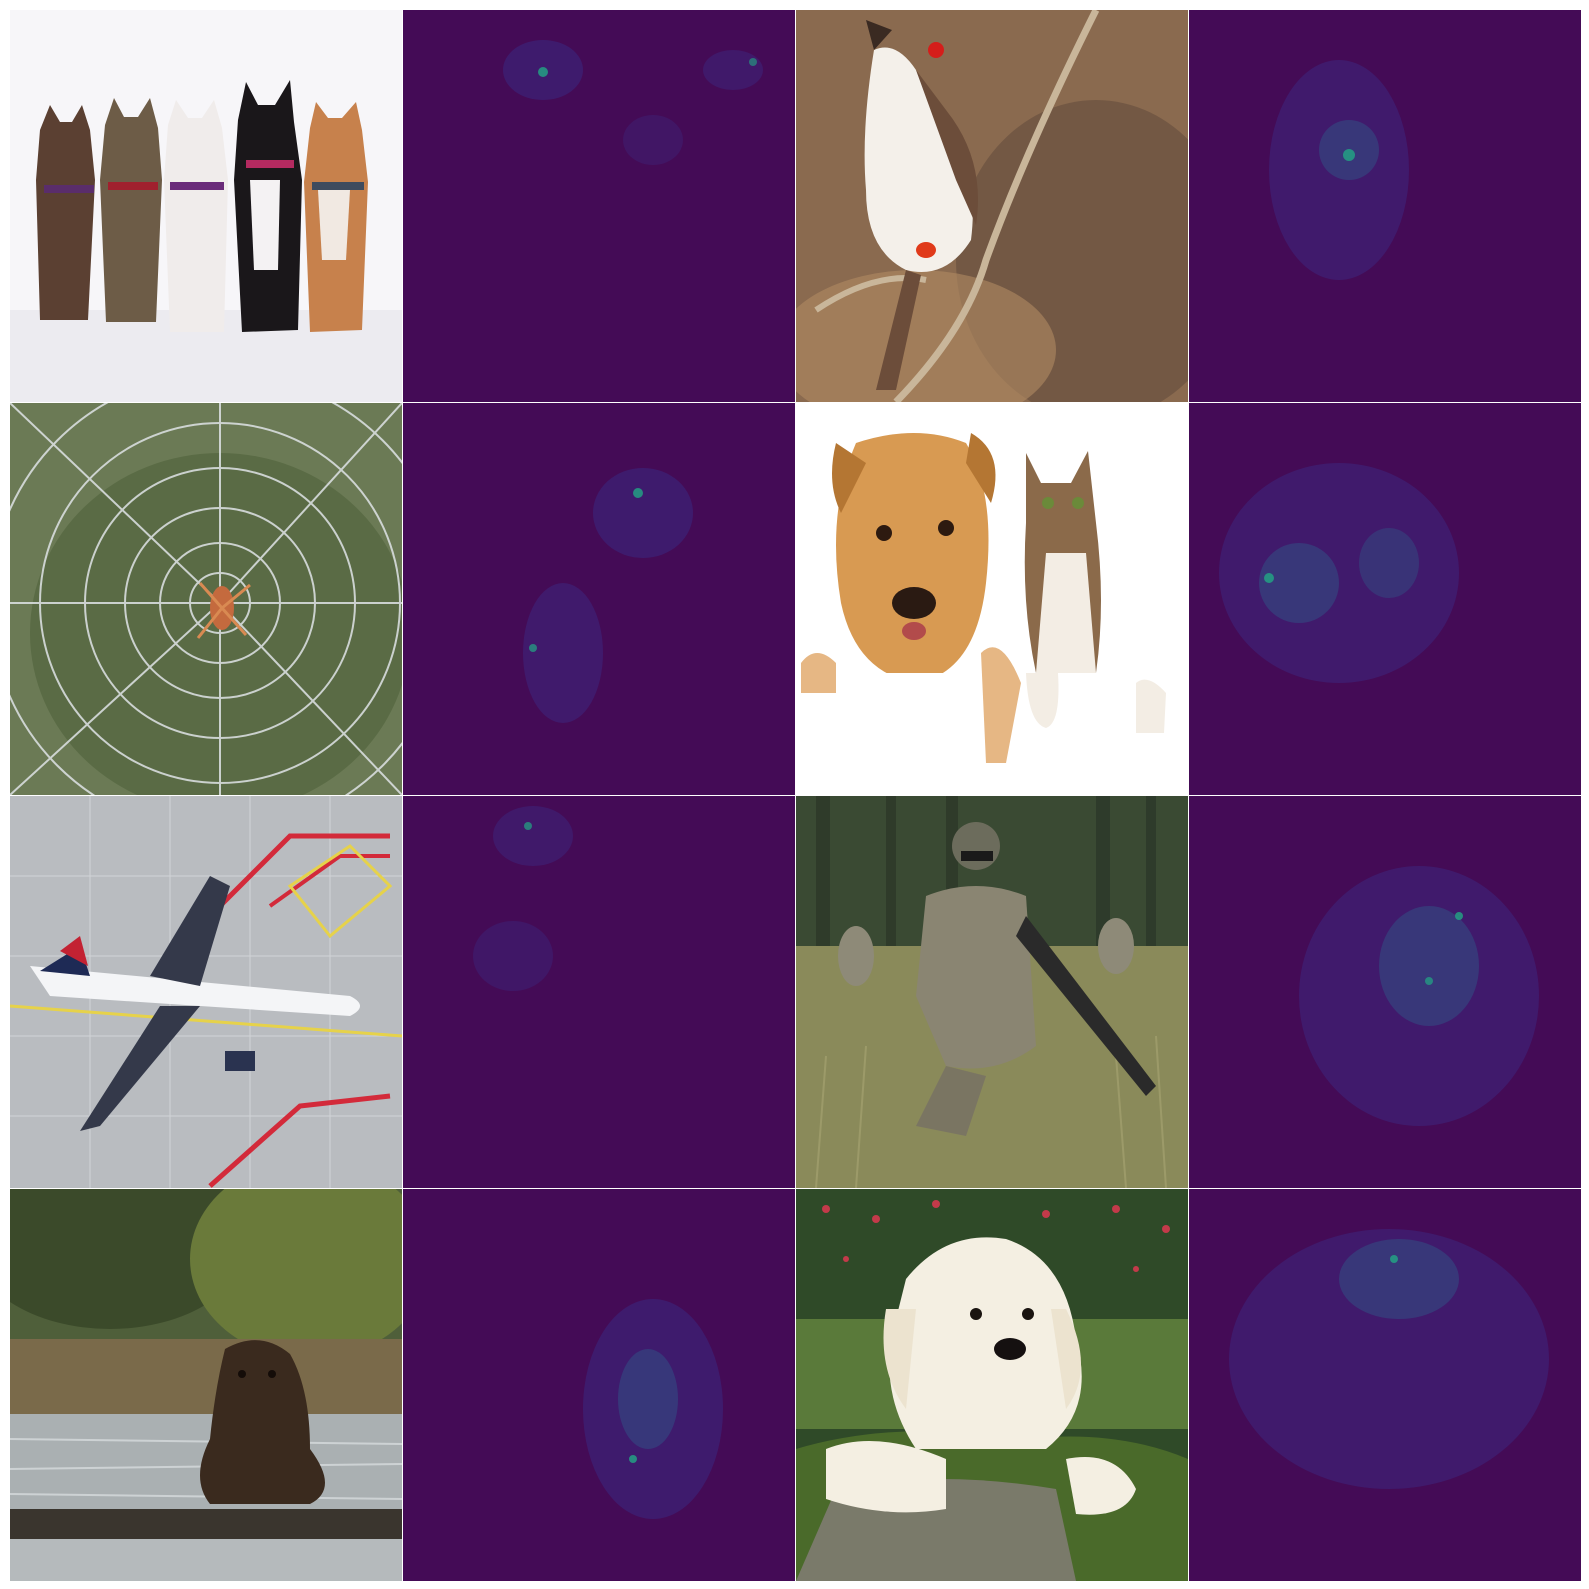 This screenshot has height=1589, width=1589. Describe the element at coordinates (206, 992) in the screenshot. I see `airplane-photo` at that location.